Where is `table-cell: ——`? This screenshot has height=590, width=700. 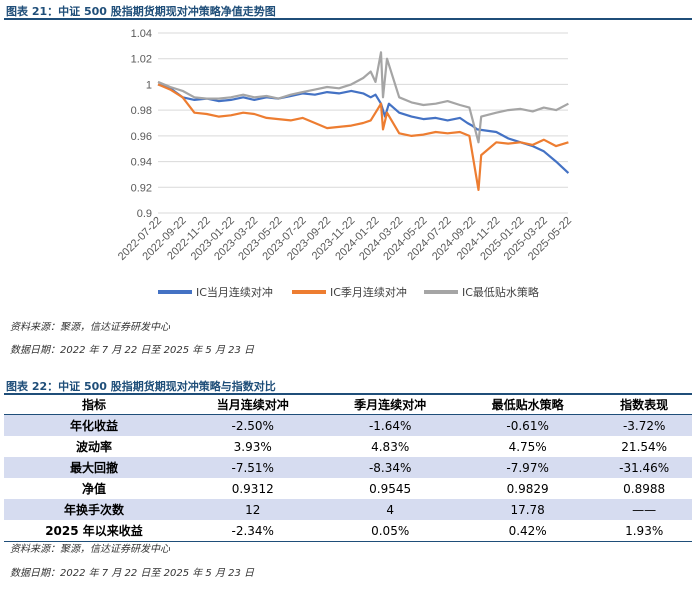 table-cell: —— is located at coordinates (644, 509).